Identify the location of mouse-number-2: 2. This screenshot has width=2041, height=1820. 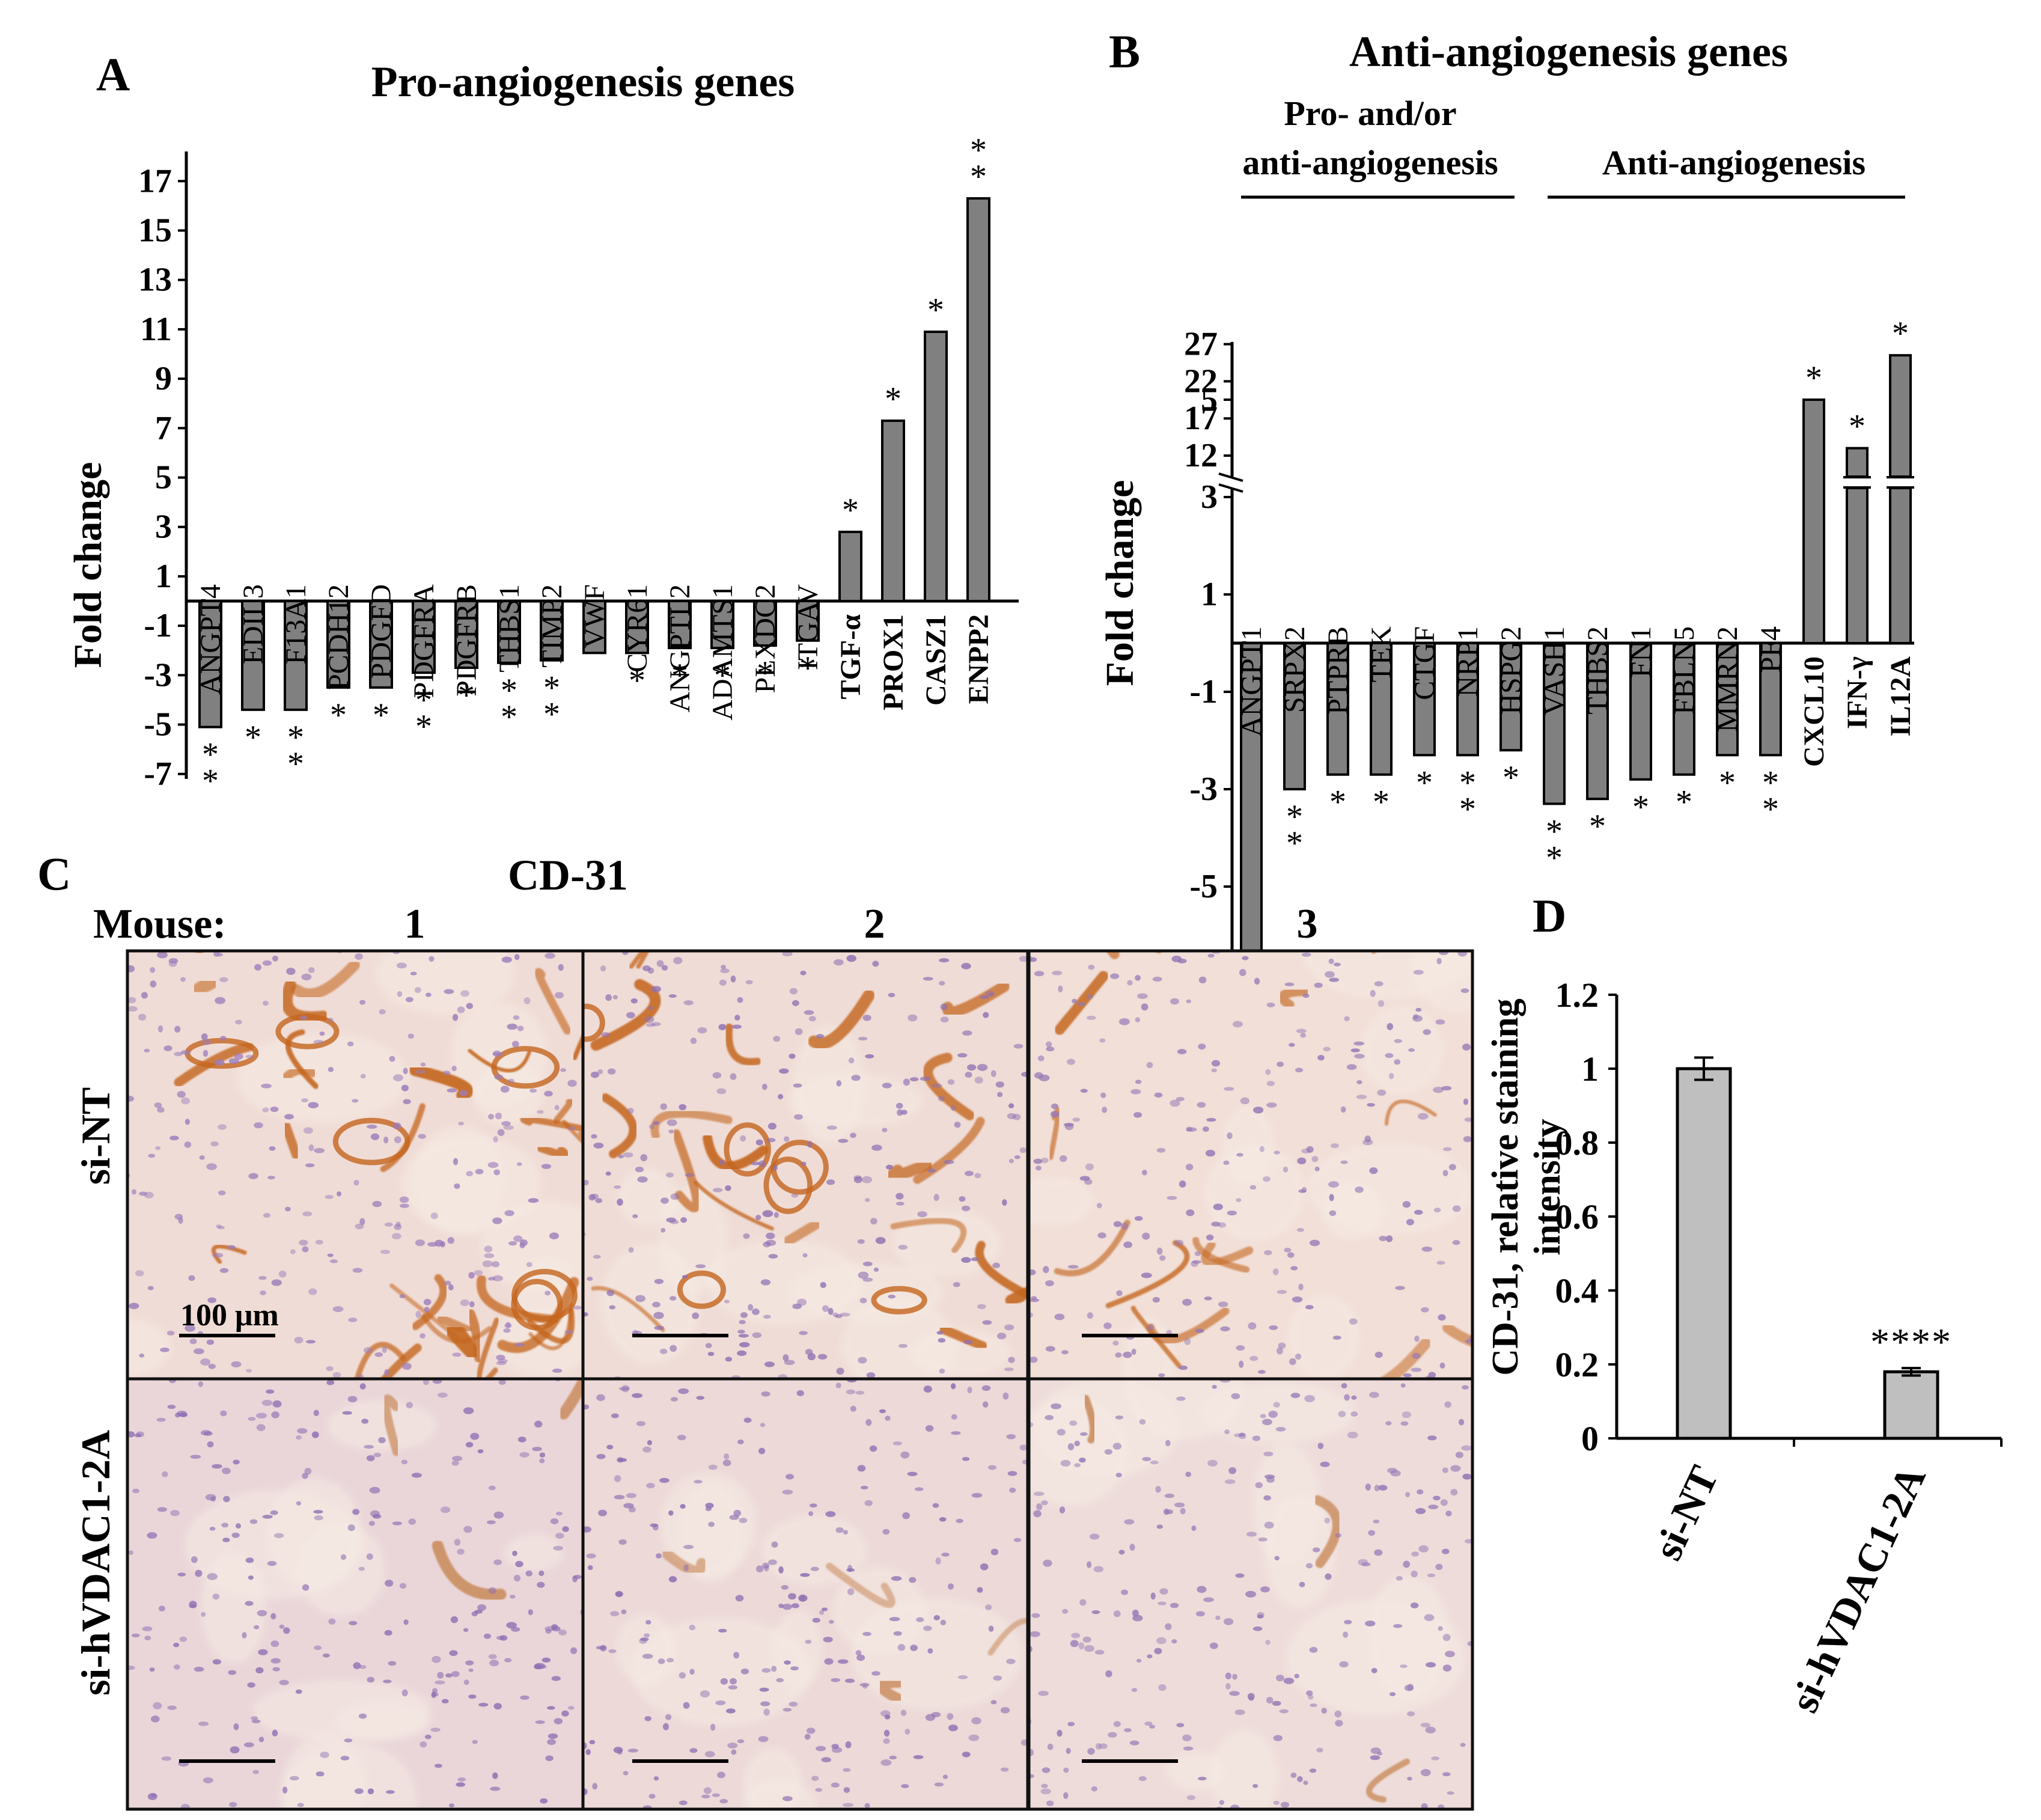
(874, 924).